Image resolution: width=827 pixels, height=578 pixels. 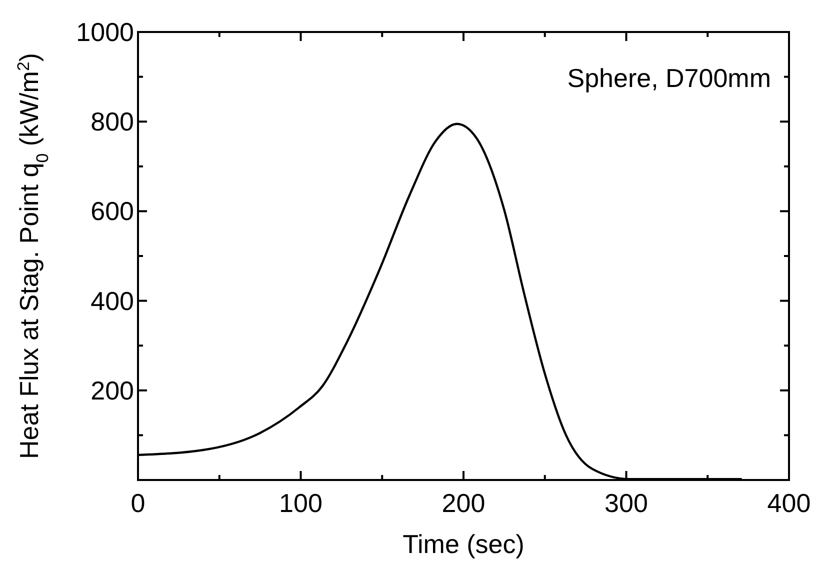 What do you see at coordinates (105, 32) in the screenshot?
I see `y-tick-label: 1000` at bounding box center [105, 32].